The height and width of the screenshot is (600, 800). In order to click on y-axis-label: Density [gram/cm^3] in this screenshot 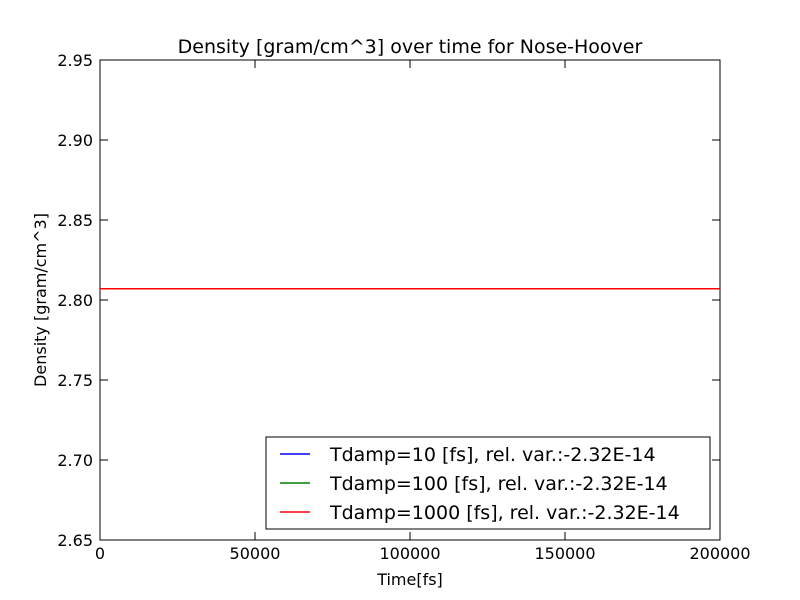, I will do `click(40, 300)`.